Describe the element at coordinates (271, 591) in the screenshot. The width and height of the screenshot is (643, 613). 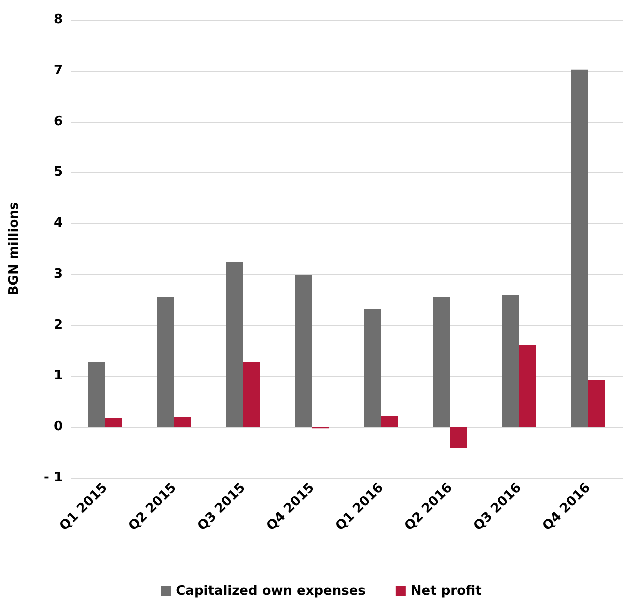
I see `legend-label: Capitalized own expenses` at that location.